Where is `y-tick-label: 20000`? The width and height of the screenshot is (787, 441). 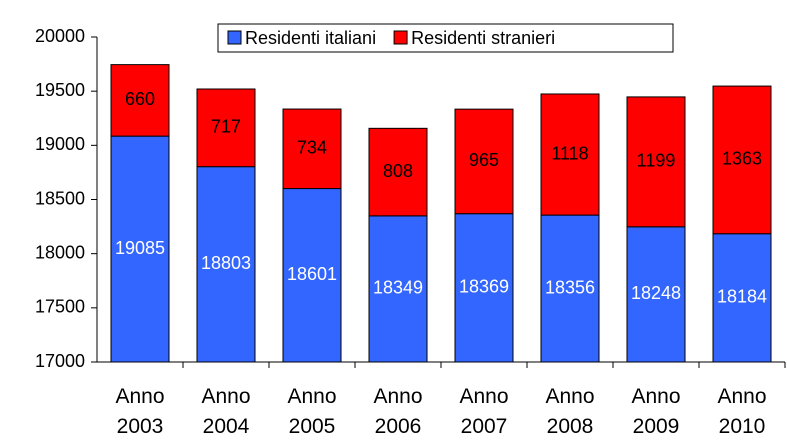
y-tick-label: 20000 is located at coordinates (60, 36).